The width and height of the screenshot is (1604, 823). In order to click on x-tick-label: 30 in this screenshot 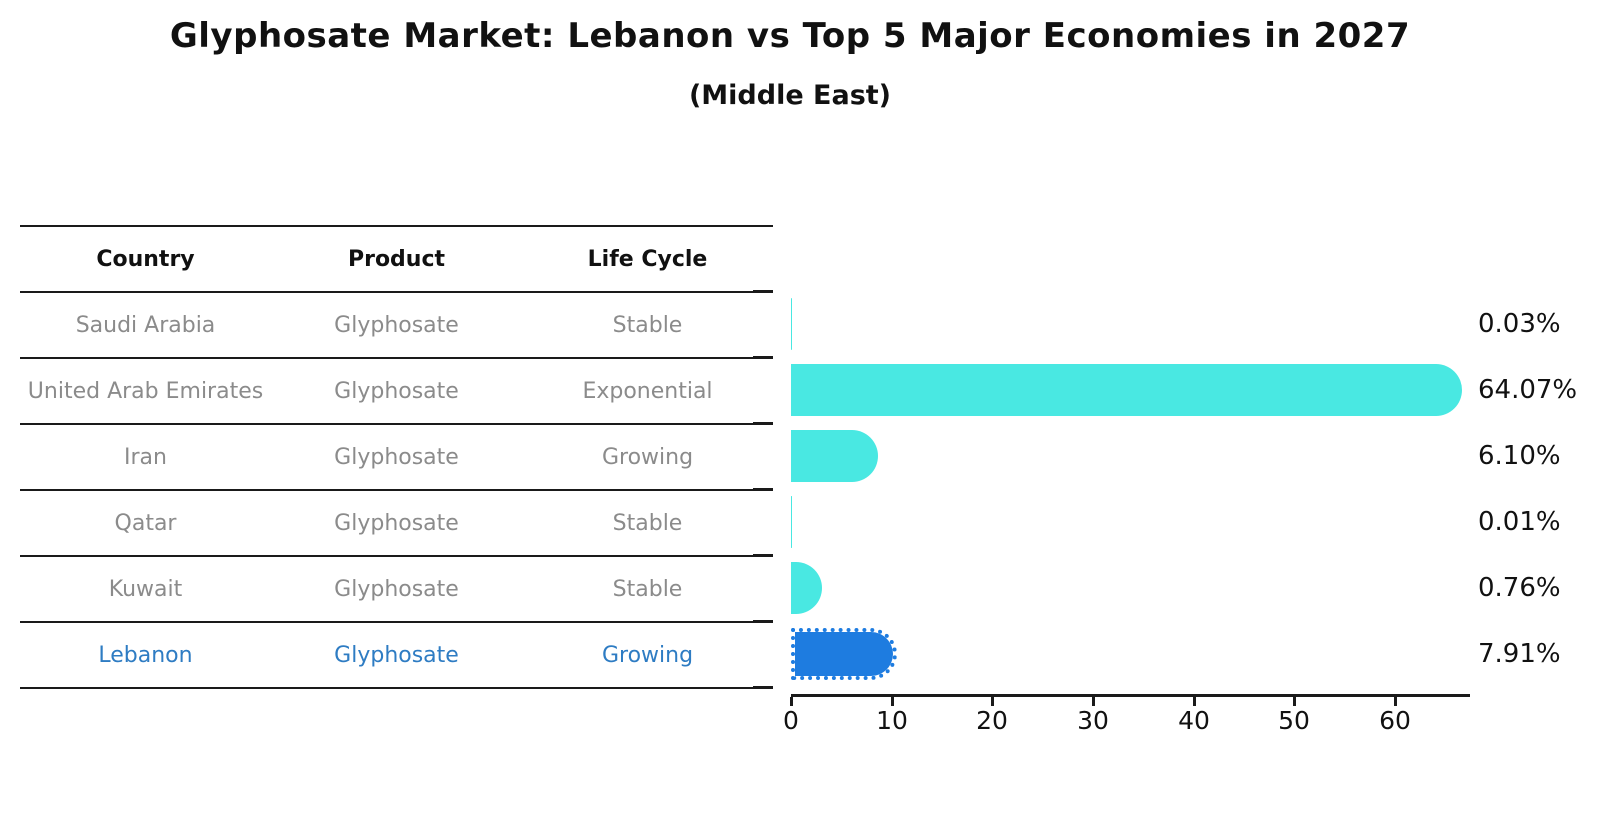, I will do `click(1093, 720)`.